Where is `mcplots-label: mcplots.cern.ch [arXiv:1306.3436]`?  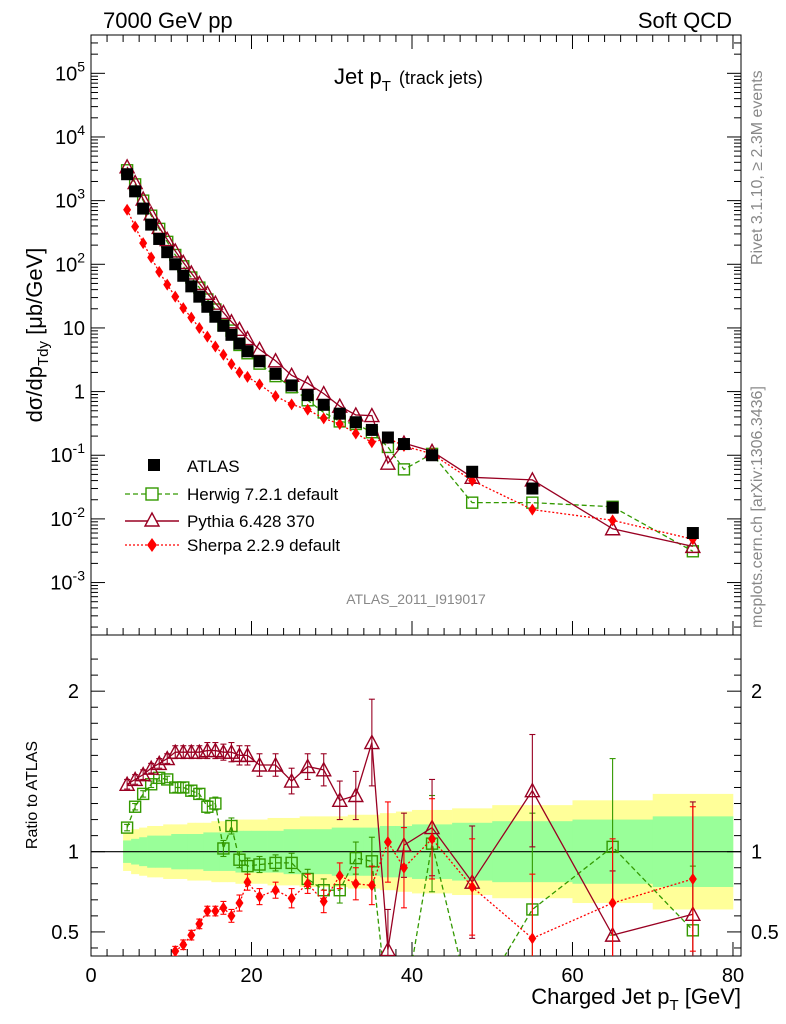
mcplots-label: mcplots.cern.ch [arXiv:1306.3436] is located at coordinates (757, 507).